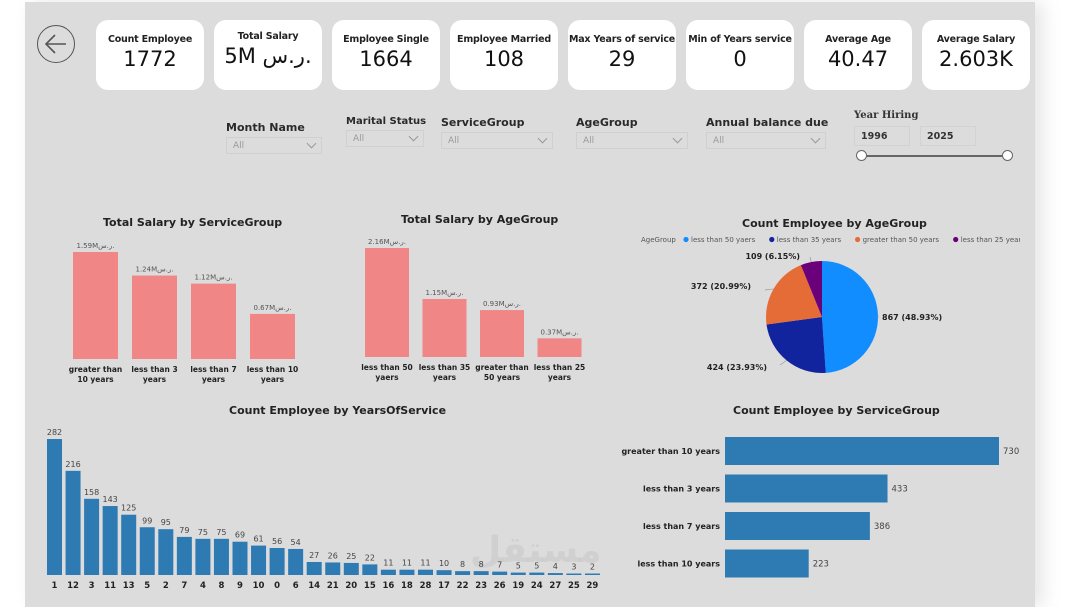 The image size is (1080, 607). What do you see at coordinates (333, 586) in the screenshot?
I see `category-label: 21` at bounding box center [333, 586].